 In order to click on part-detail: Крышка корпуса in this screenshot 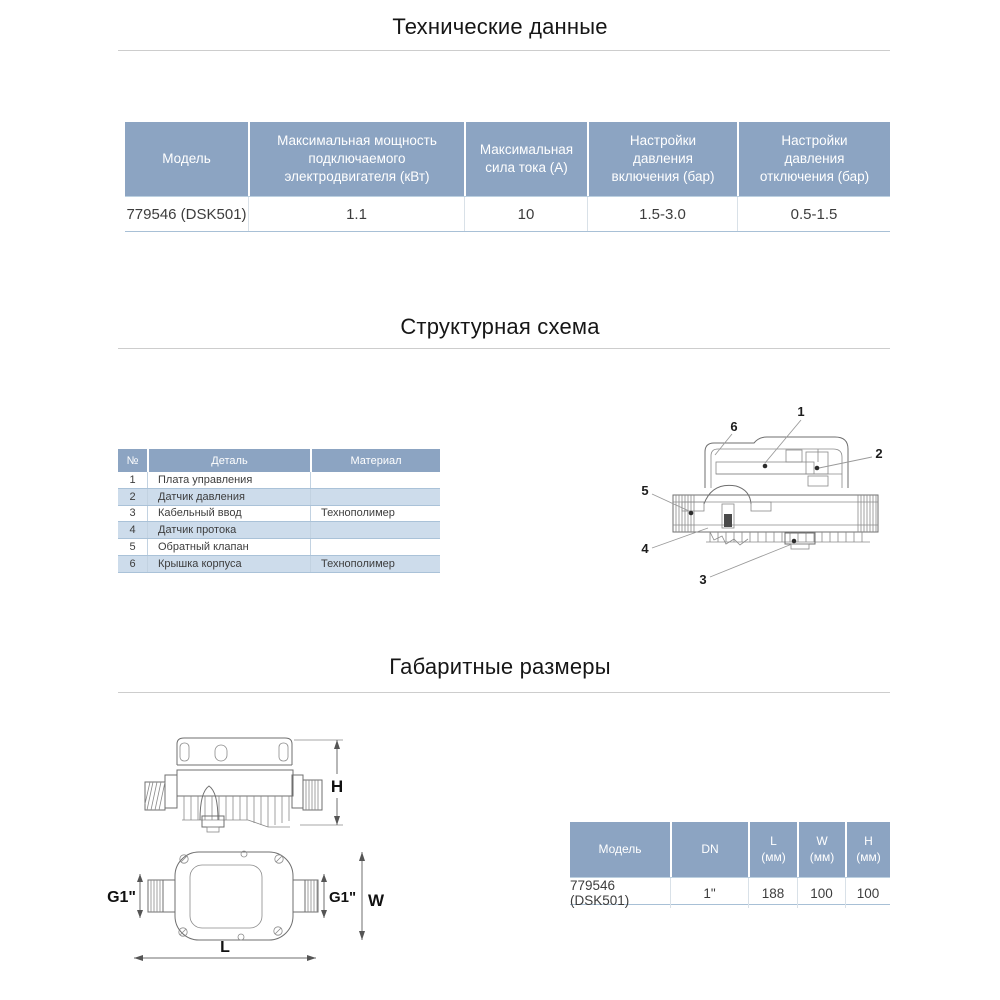, I will do `click(228, 563)`.